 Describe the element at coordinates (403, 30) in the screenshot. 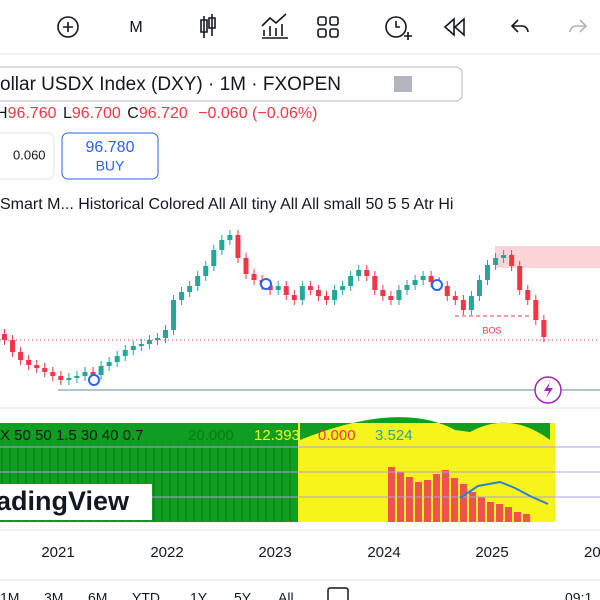

I see `alert-icon-plus` at that location.